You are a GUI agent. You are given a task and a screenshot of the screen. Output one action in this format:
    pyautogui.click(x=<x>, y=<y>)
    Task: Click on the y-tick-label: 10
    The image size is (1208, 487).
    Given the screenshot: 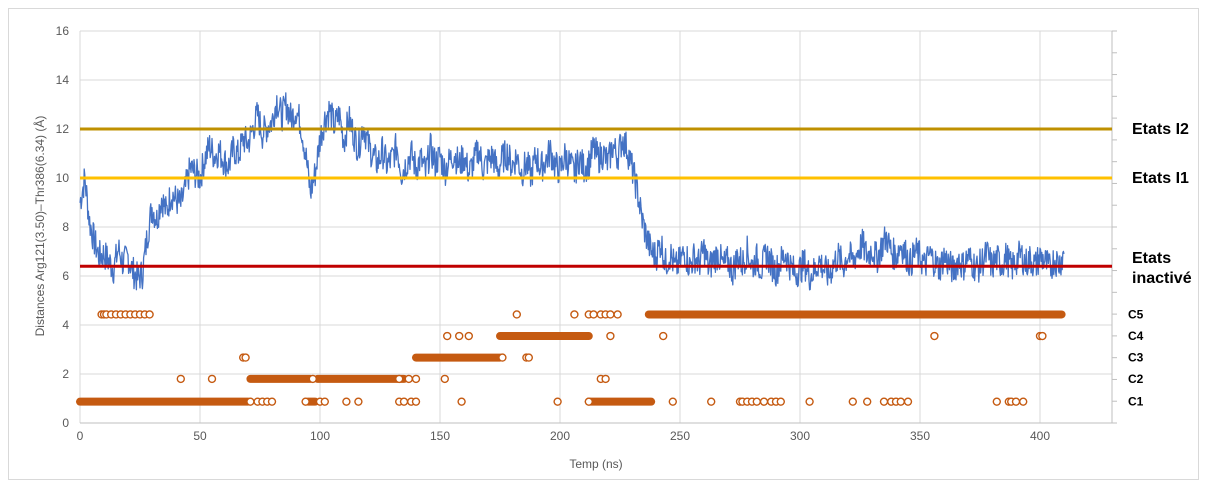 What is the action you would take?
    pyautogui.click(x=63, y=178)
    